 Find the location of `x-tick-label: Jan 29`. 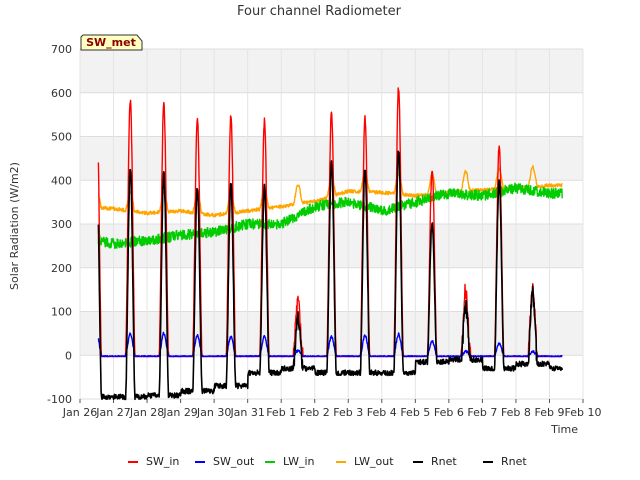

x-tick-label: Jan 29 is located at coordinates (179, 412).